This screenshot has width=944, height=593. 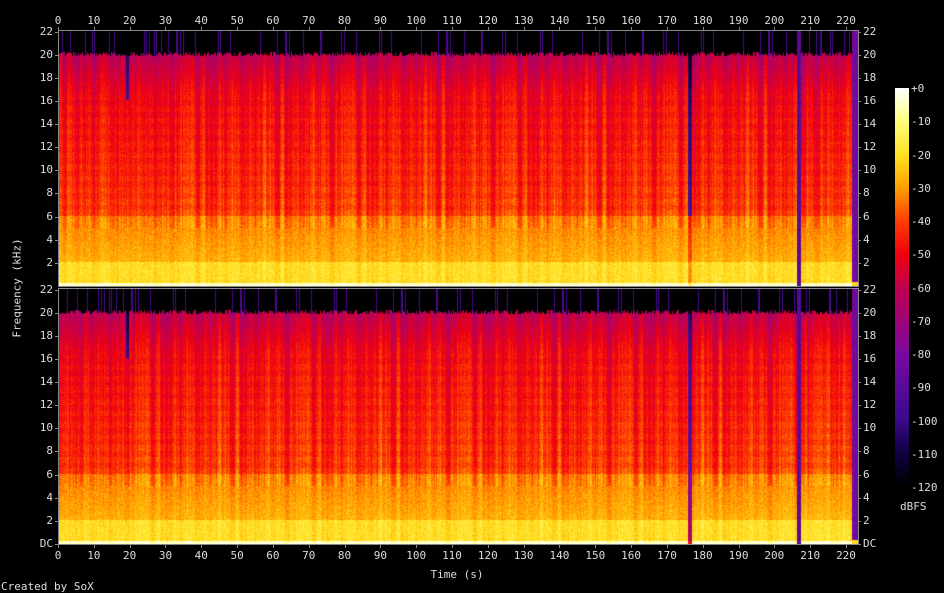 I want to click on x-tick-label-top: 40, so click(x=201, y=20).